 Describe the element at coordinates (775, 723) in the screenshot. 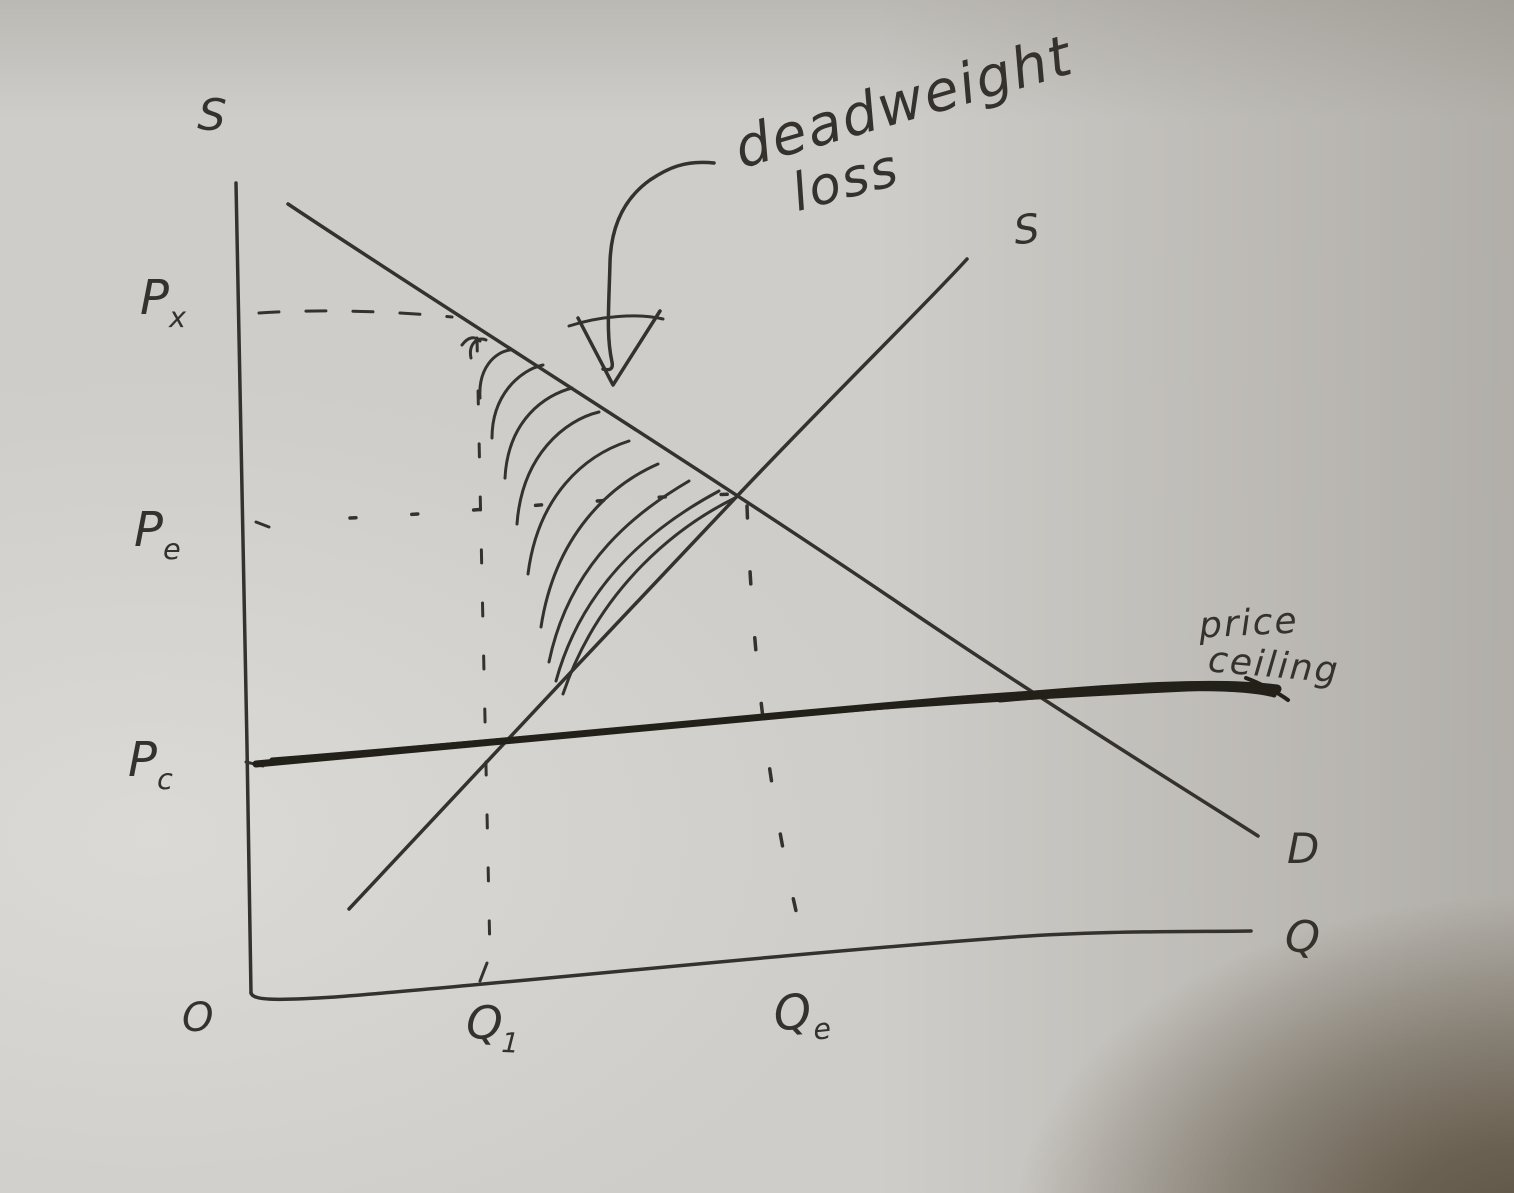

I see `qe-dotted-line` at that location.